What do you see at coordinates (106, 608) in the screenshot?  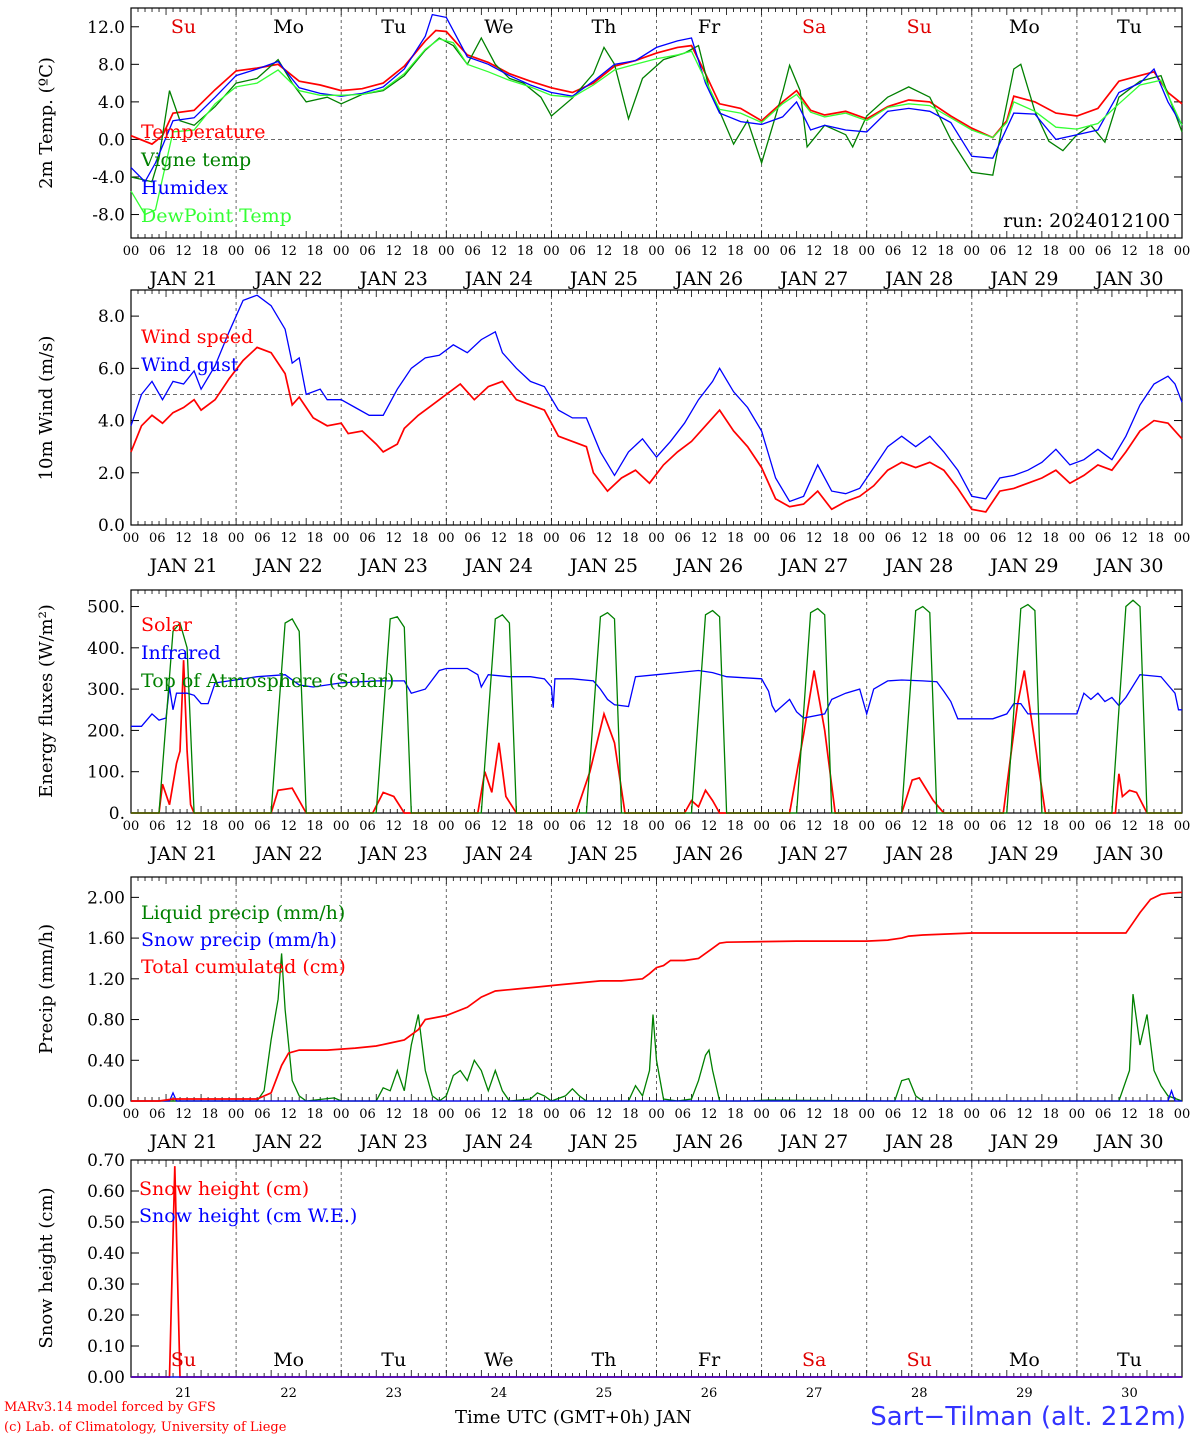 I see `y-tick-label: 500.` at bounding box center [106, 608].